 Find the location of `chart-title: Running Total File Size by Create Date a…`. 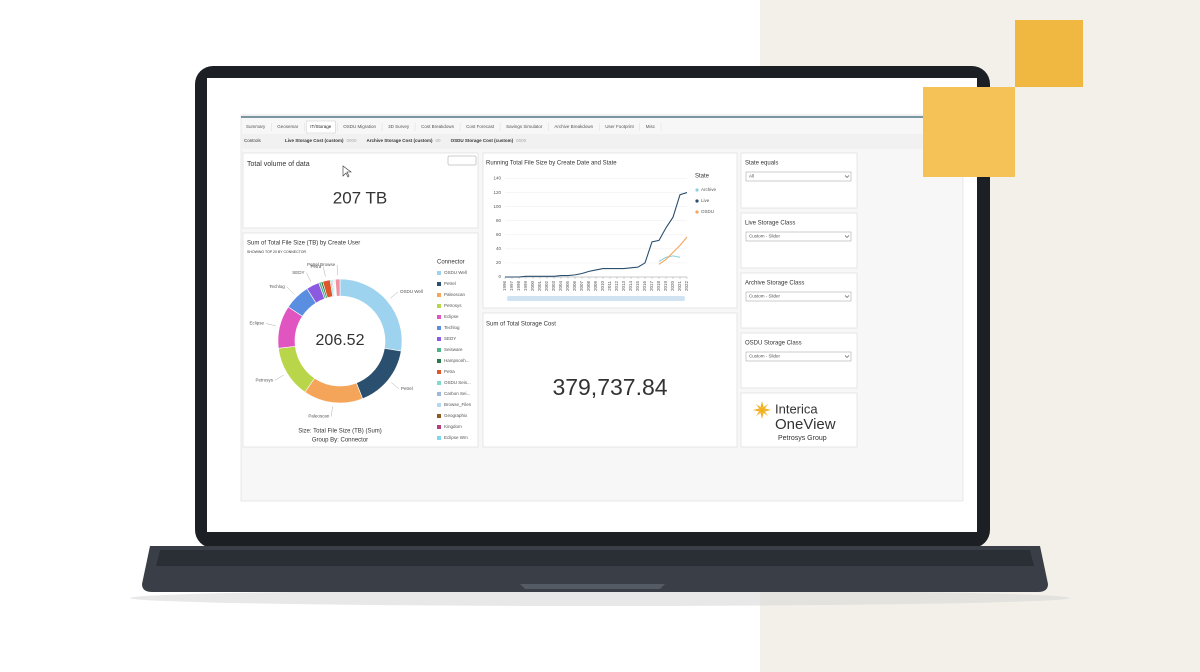

chart-title: Running Total File Size by Create Date a… is located at coordinates (551, 164).